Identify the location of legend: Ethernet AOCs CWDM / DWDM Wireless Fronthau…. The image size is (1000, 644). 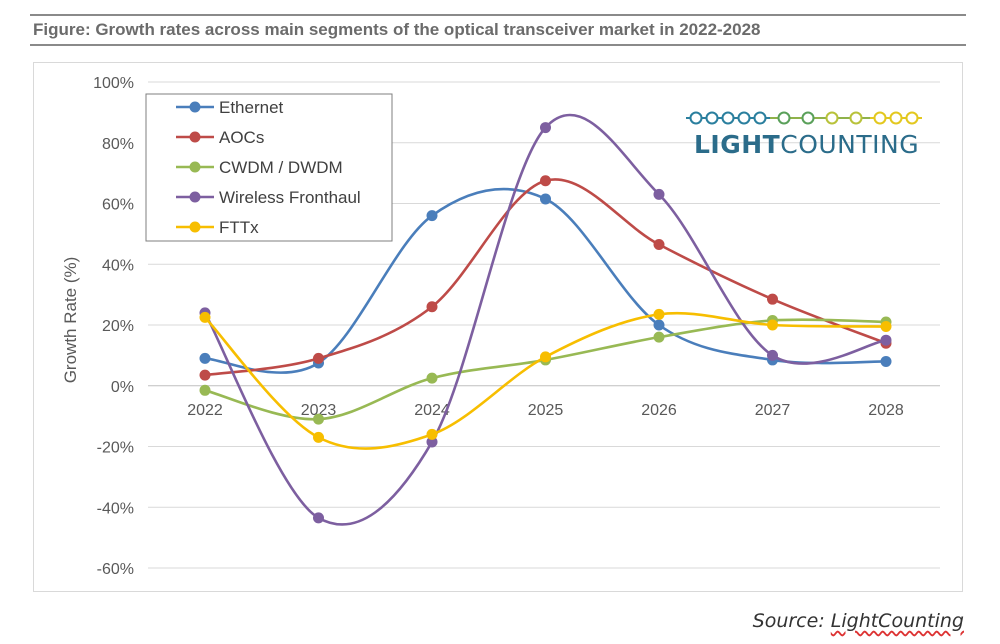
(269, 167).